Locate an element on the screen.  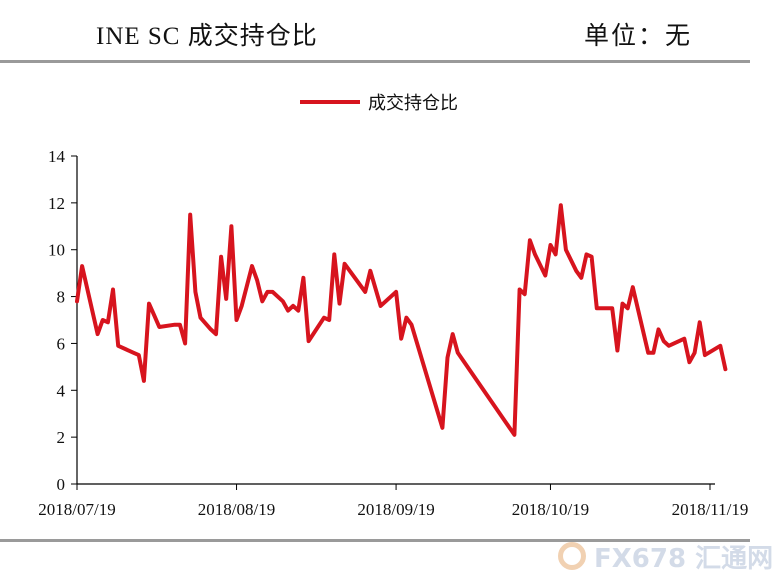
y-tick-label: 14 is located at coordinates (57, 156).